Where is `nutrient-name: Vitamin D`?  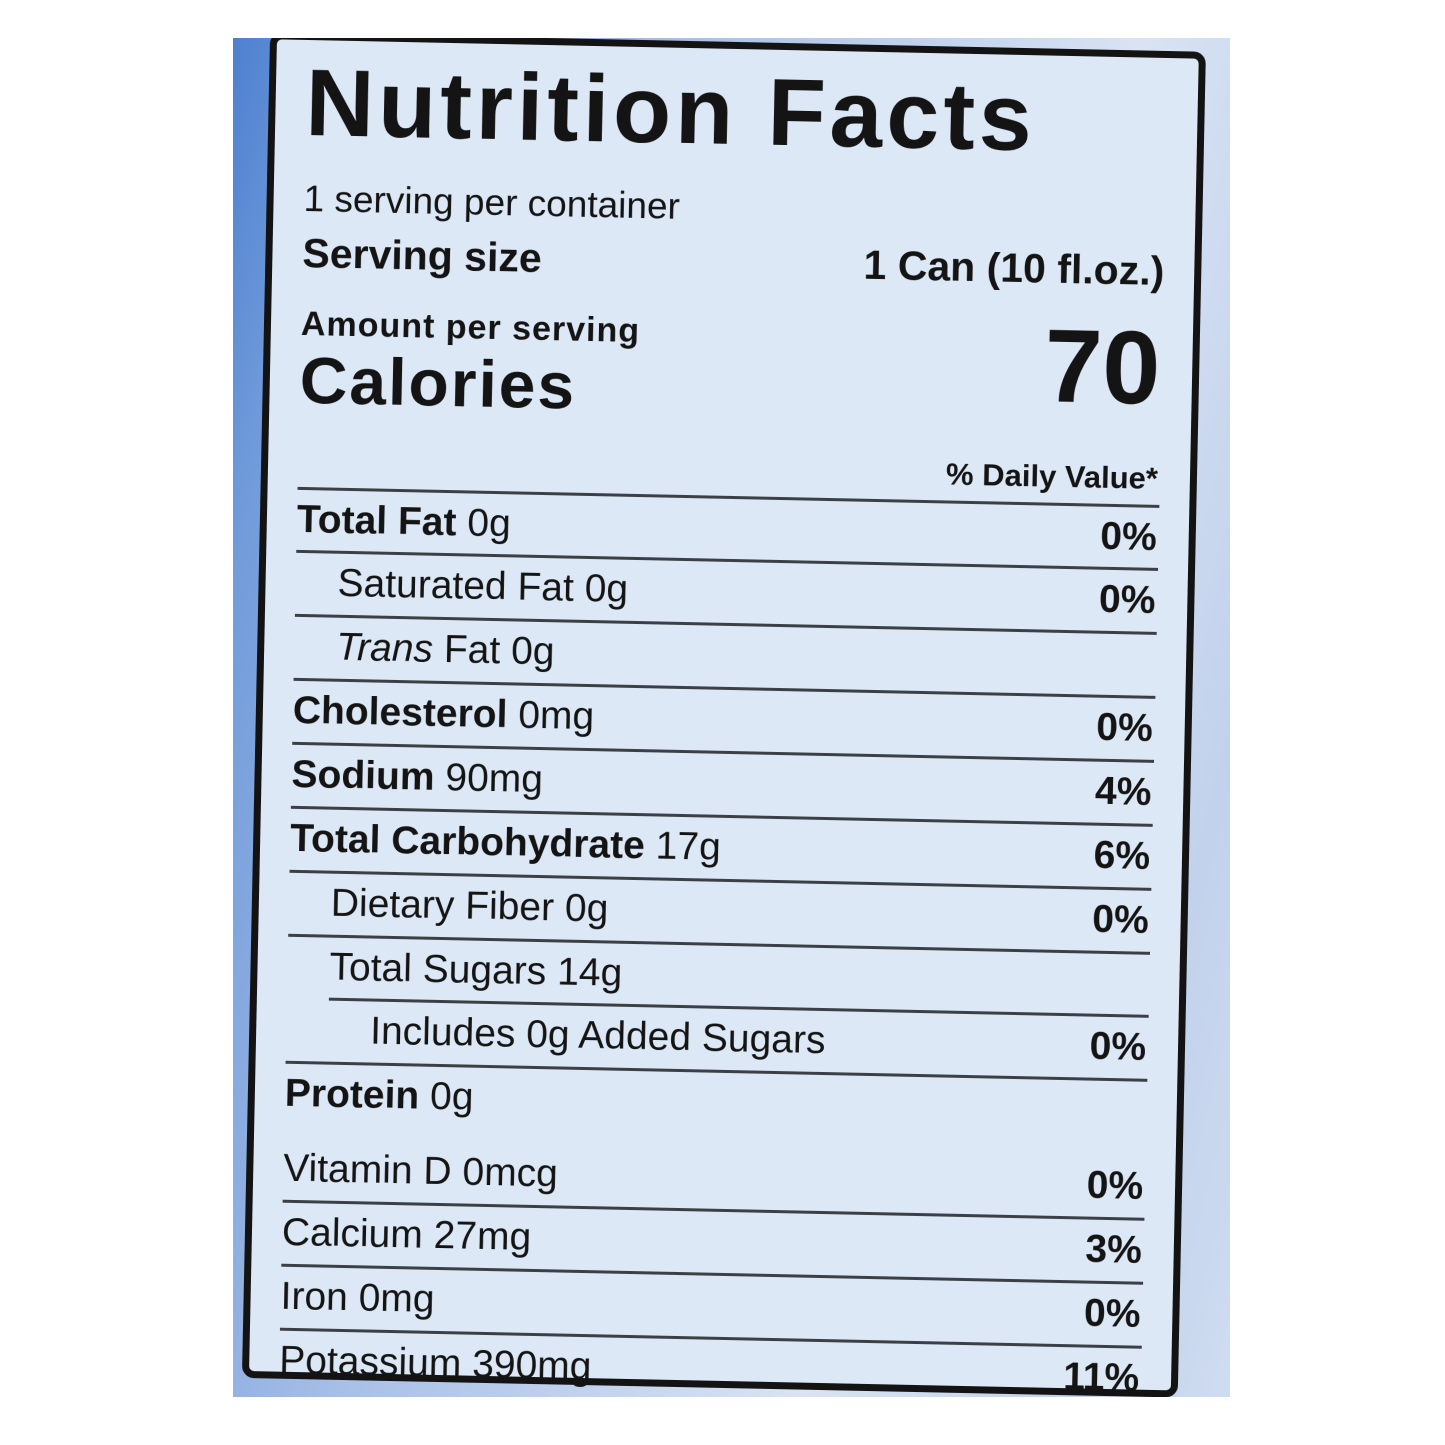
nutrient-name: Vitamin D is located at coordinates (367, 1170).